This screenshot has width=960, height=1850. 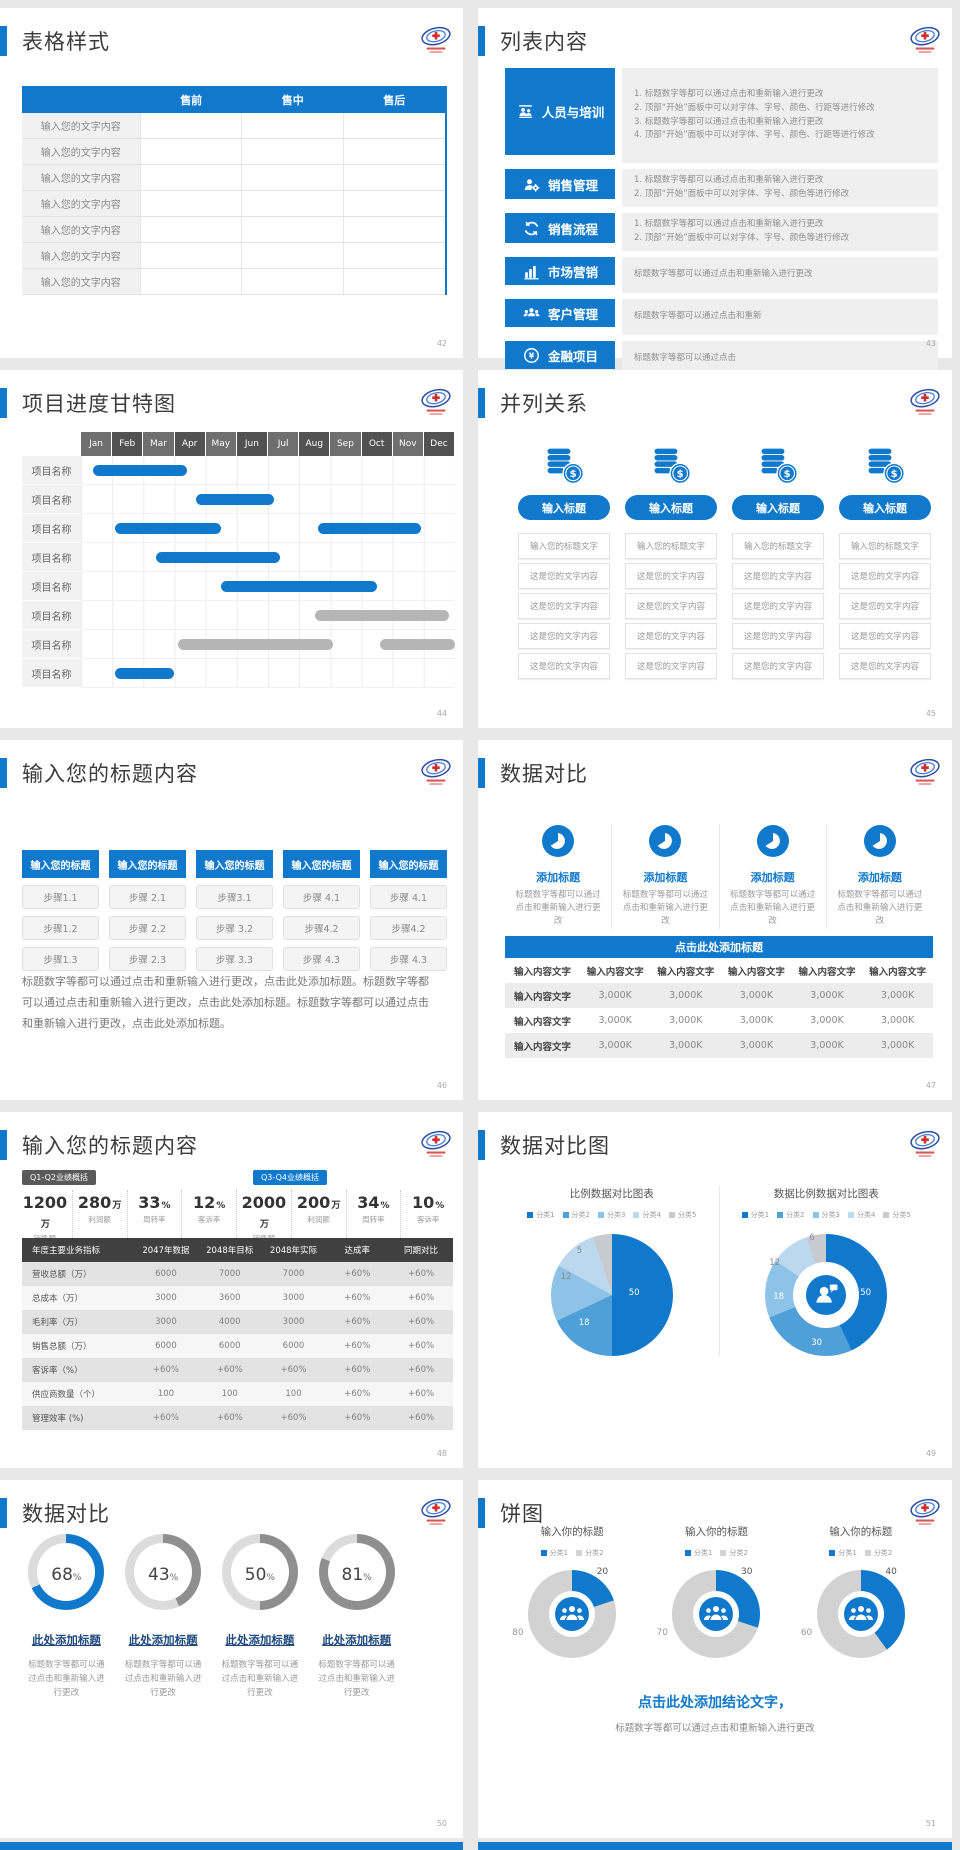 What do you see at coordinates (234, 910) in the screenshot?
I see `step-column: 输入您的标题 步骤3.1 步骤 3.2 步骤 3.3` at bounding box center [234, 910].